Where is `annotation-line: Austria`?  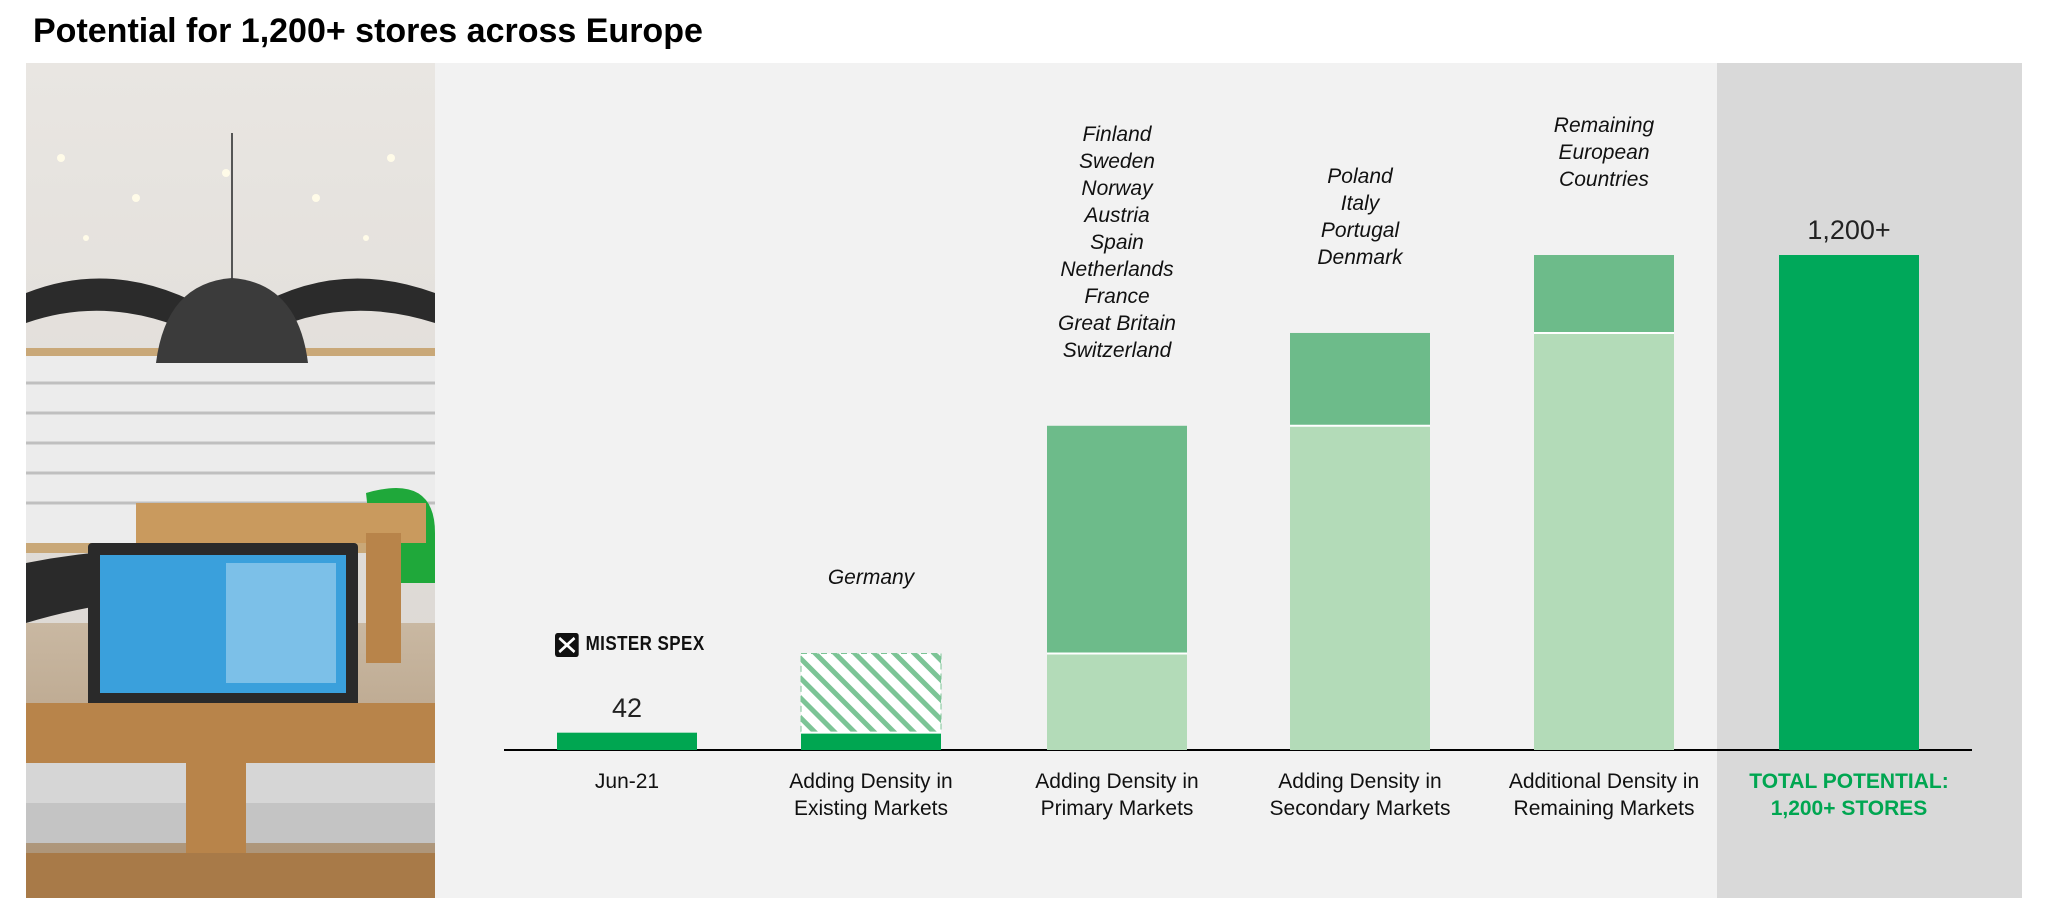
annotation-line: Austria is located at coordinates (1117, 215).